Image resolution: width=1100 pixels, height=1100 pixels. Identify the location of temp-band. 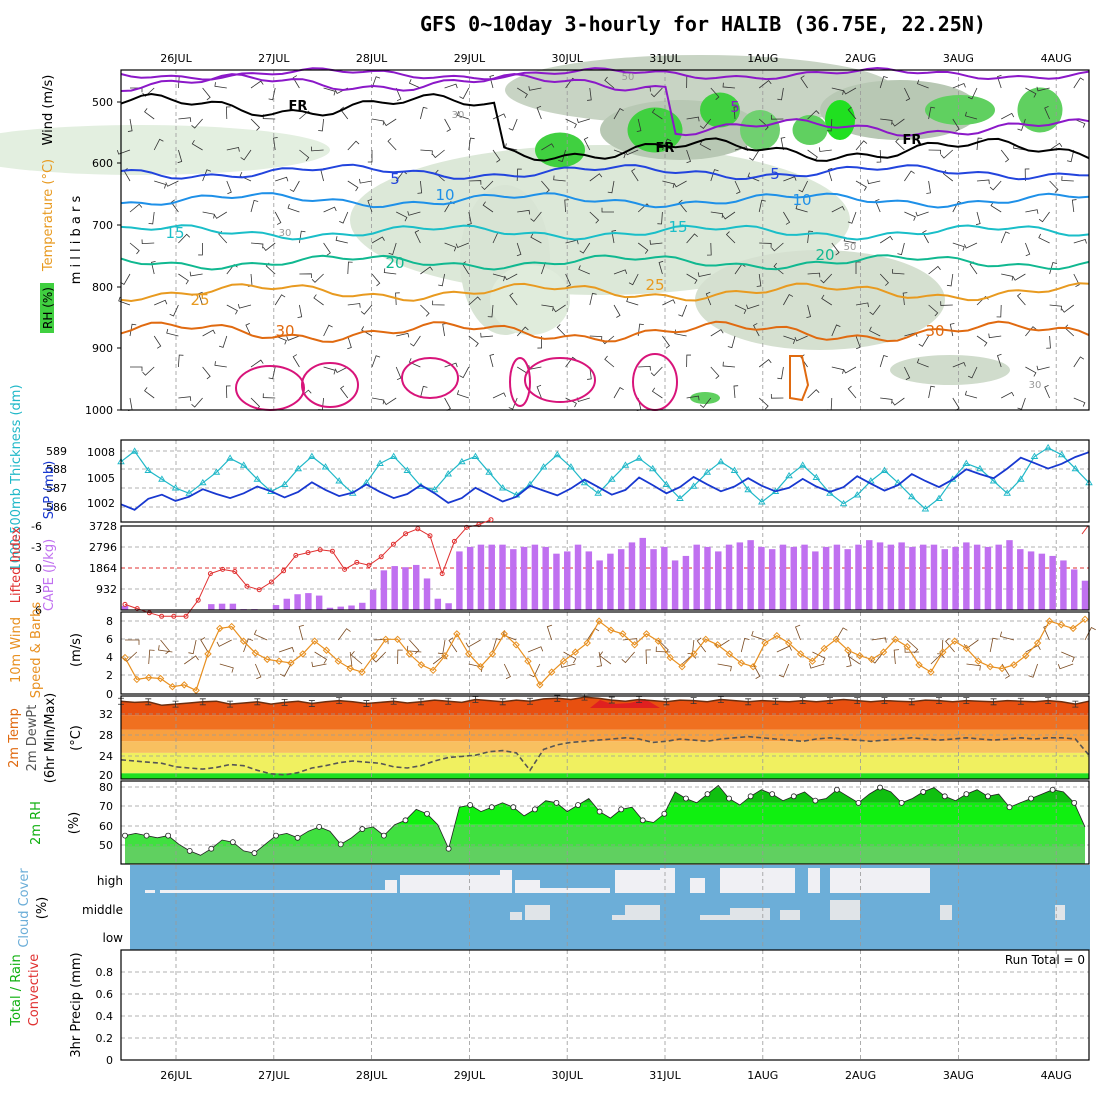
(605, 763).